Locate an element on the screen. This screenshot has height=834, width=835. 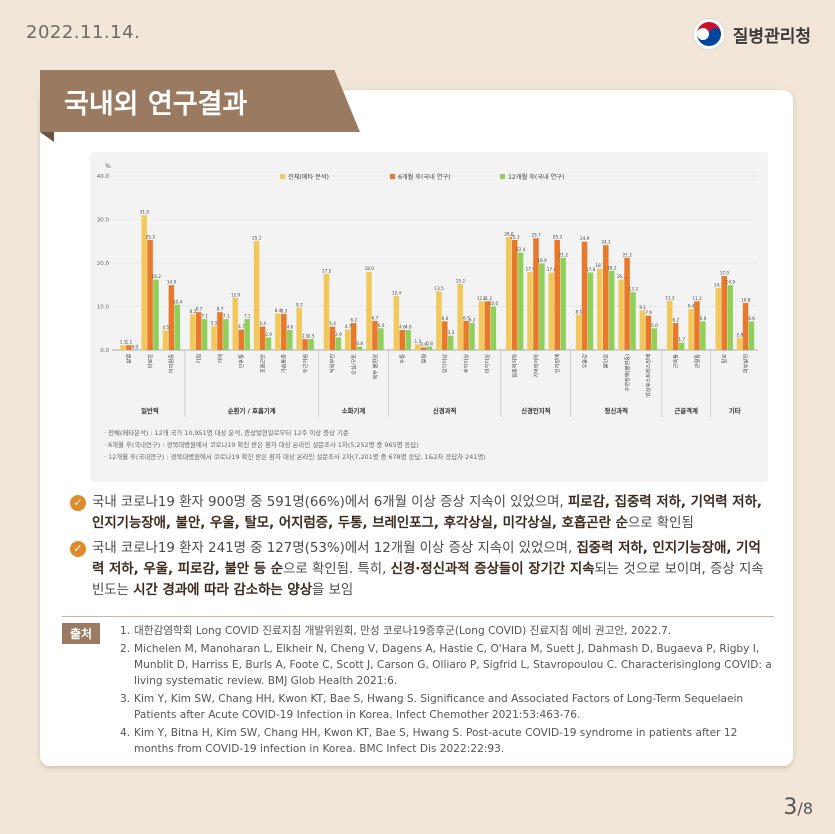
data-label: 21.2 is located at coordinates (564, 254).